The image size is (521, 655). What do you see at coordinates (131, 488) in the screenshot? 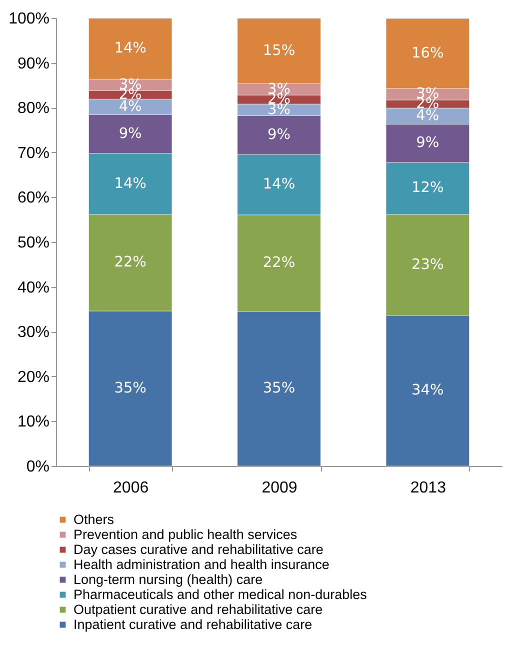
I see `x-tick-label: 2006` at bounding box center [131, 488].